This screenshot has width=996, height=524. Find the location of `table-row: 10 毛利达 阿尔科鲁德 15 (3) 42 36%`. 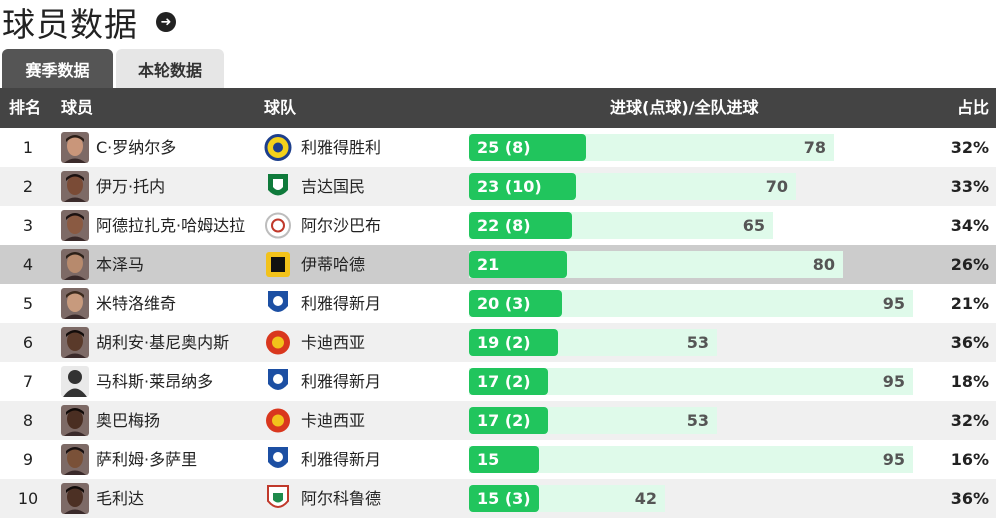

table-row: 10 毛利达 阿尔科鲁德 15 (3) 42 36% is located at coordinates (498, 498).